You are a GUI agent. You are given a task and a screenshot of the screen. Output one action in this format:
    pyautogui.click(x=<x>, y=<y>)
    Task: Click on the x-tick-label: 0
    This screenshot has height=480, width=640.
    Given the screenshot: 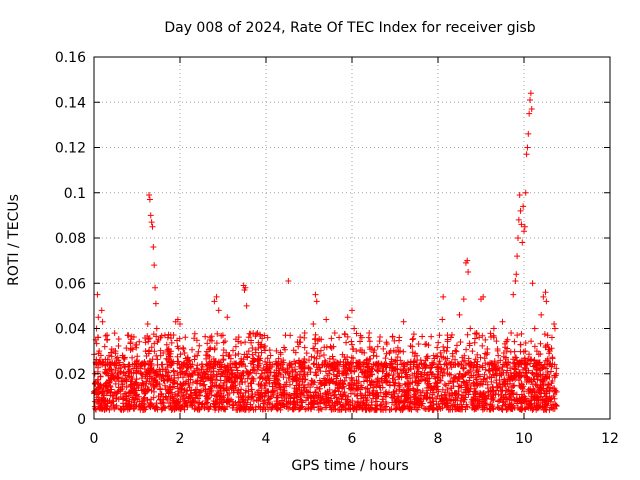 What is the action you would take?
    pyautogui.click(x=94, y=439)
    